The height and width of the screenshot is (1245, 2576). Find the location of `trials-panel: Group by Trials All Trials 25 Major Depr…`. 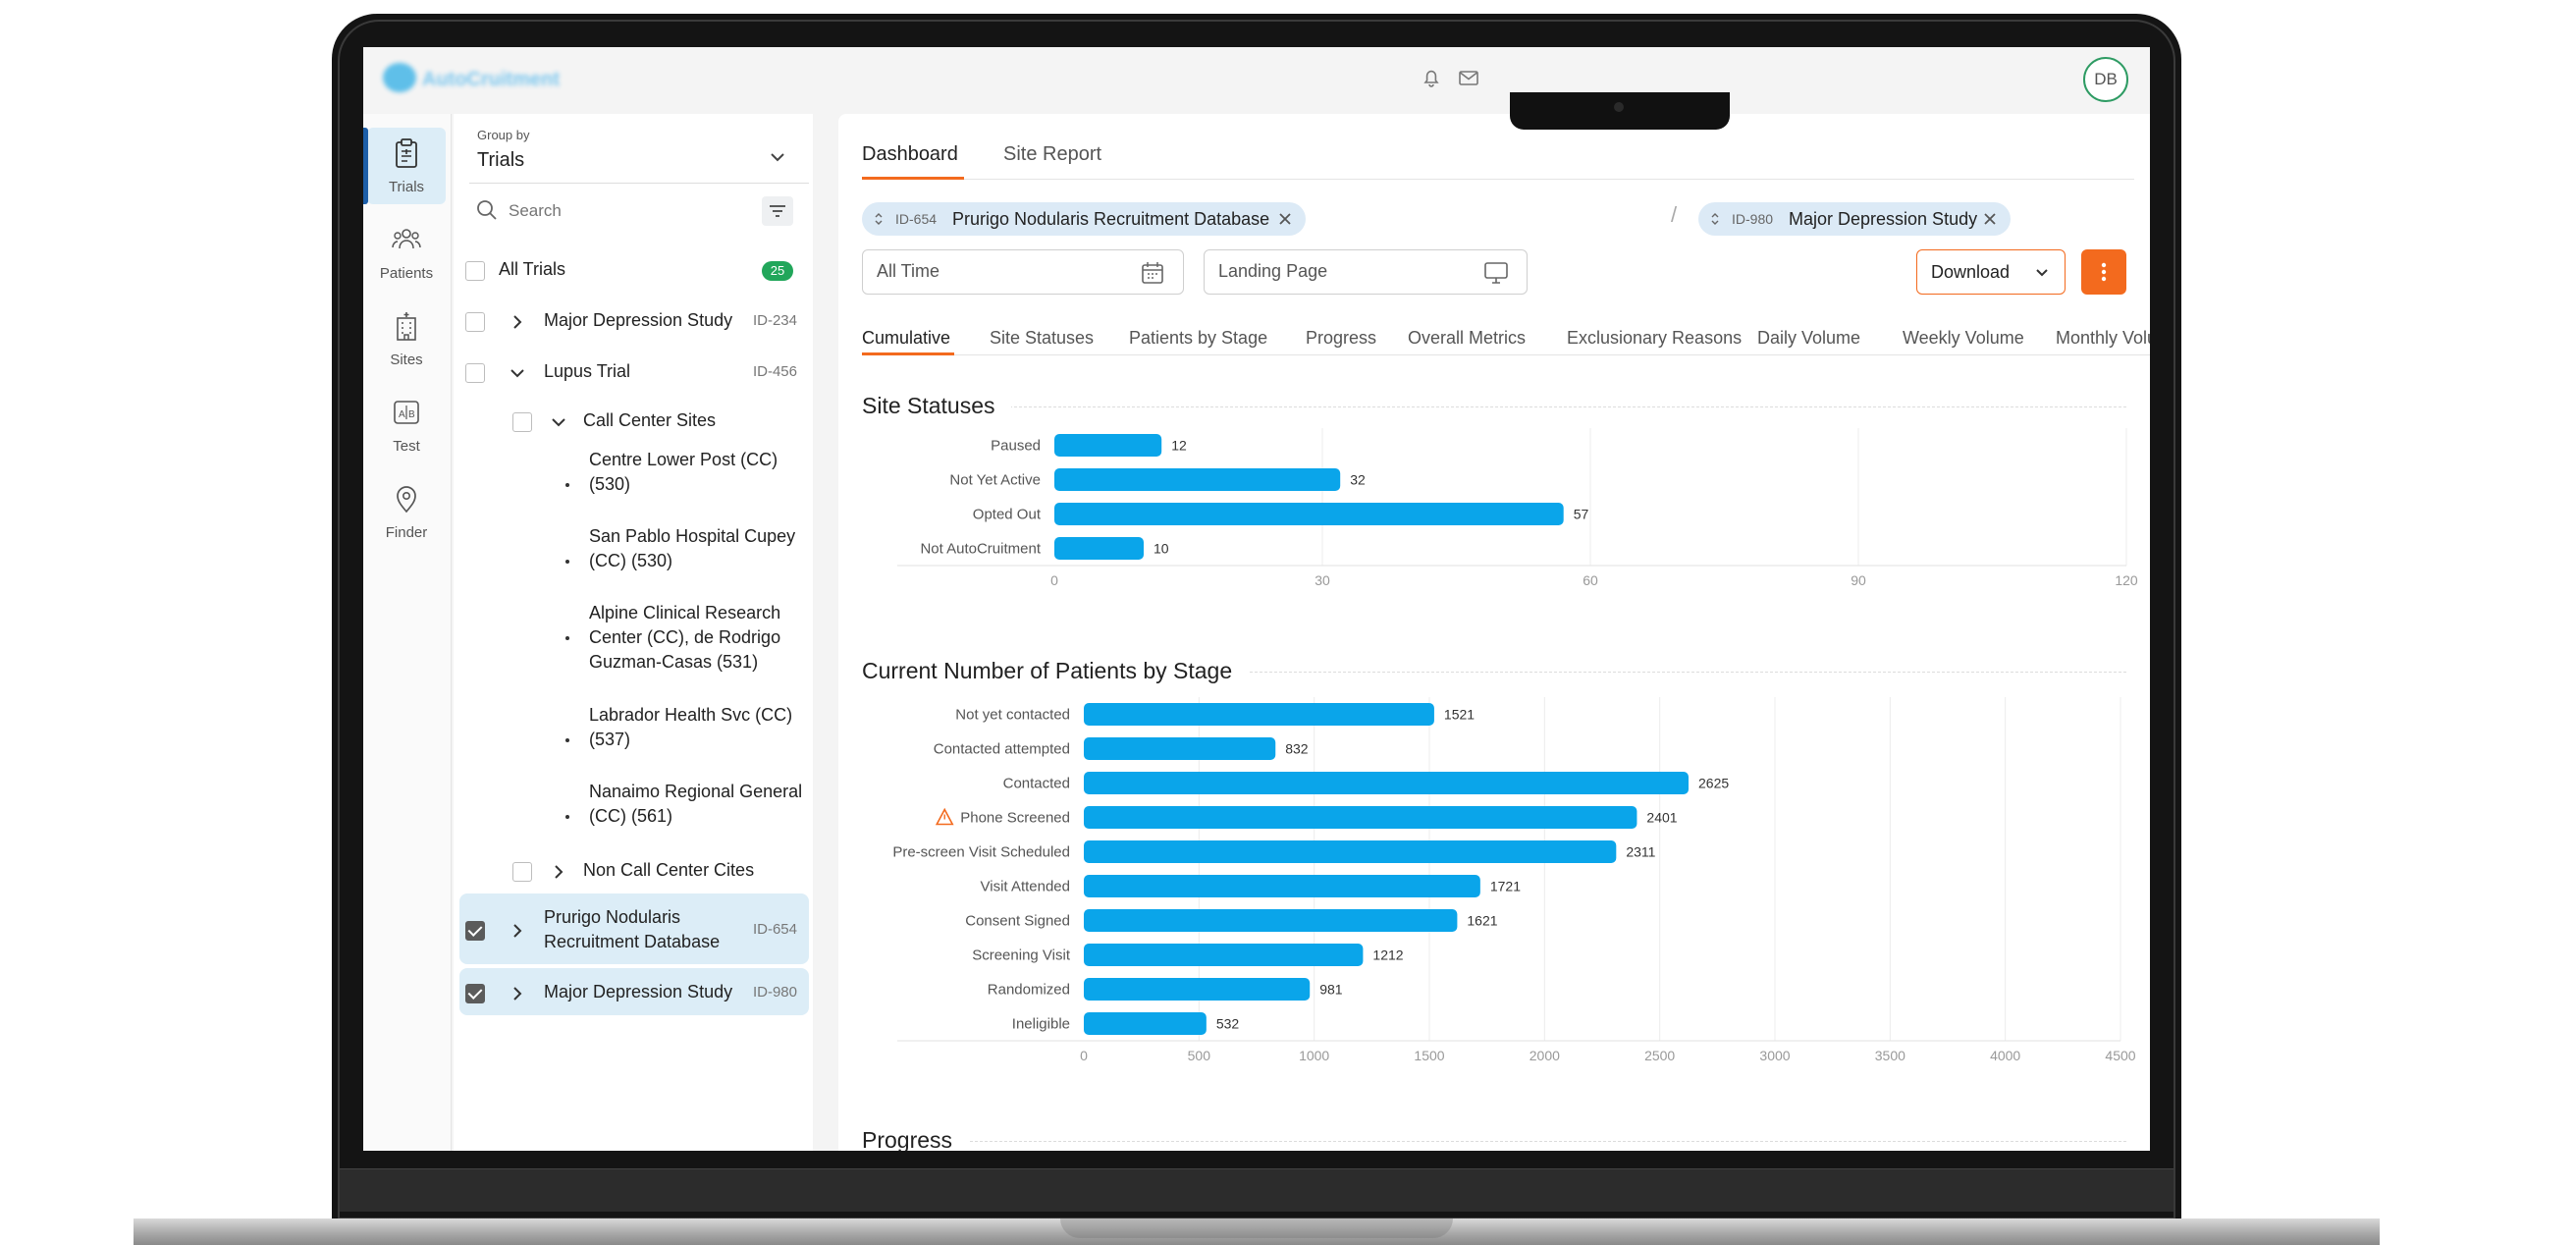

trials-panel: Group by Trials All Trials 25 Major Depr… is located at coordinates (633, 633).